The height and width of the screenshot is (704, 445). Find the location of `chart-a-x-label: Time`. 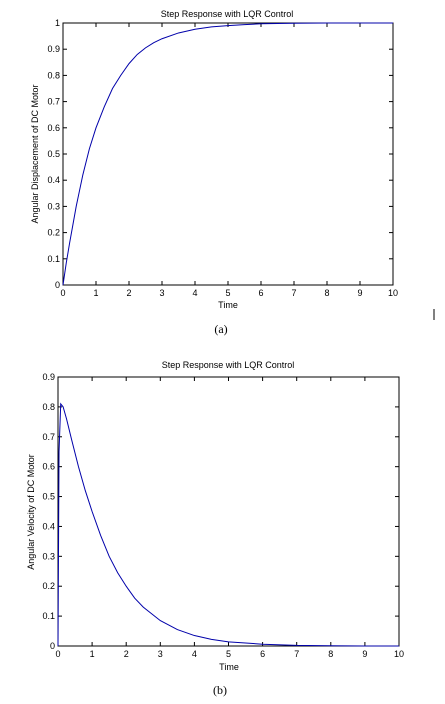

chart-a-x-label: Time is located at coordinates (228, 305).